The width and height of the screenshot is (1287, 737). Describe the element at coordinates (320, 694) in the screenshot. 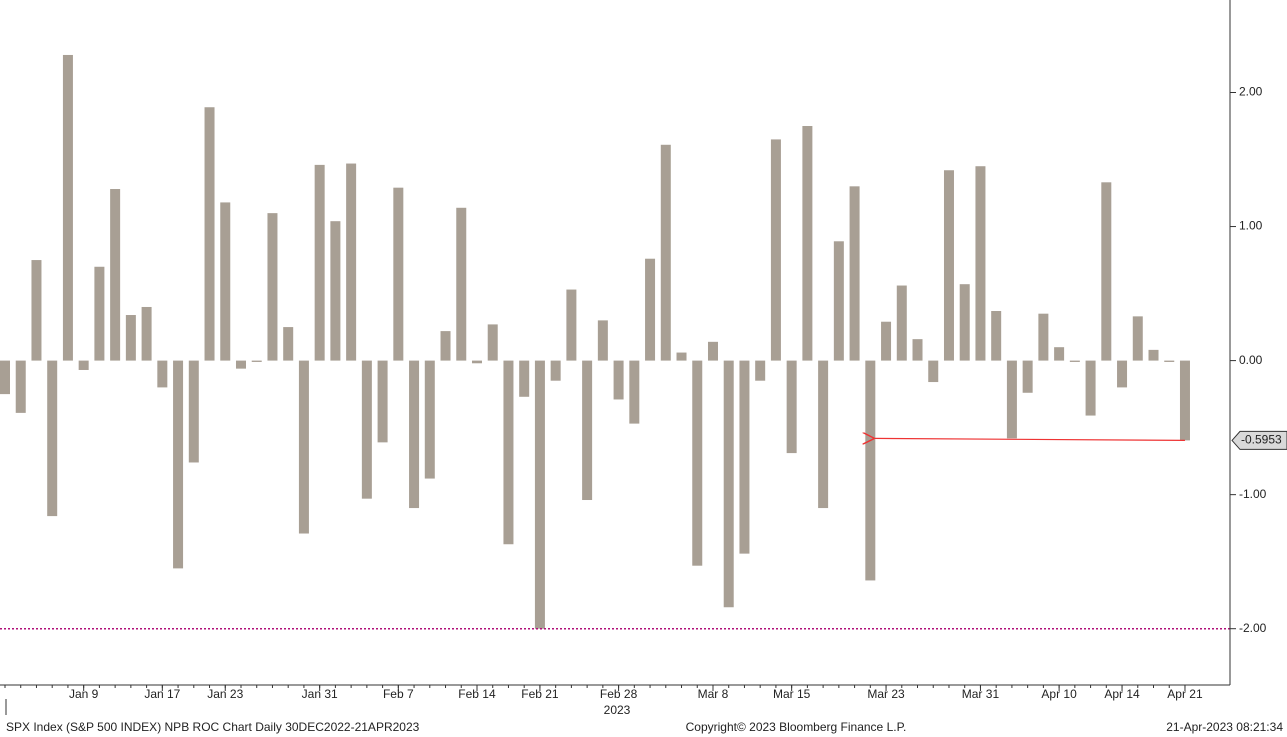

I see `x-tick-label: Jan 31` at that location.